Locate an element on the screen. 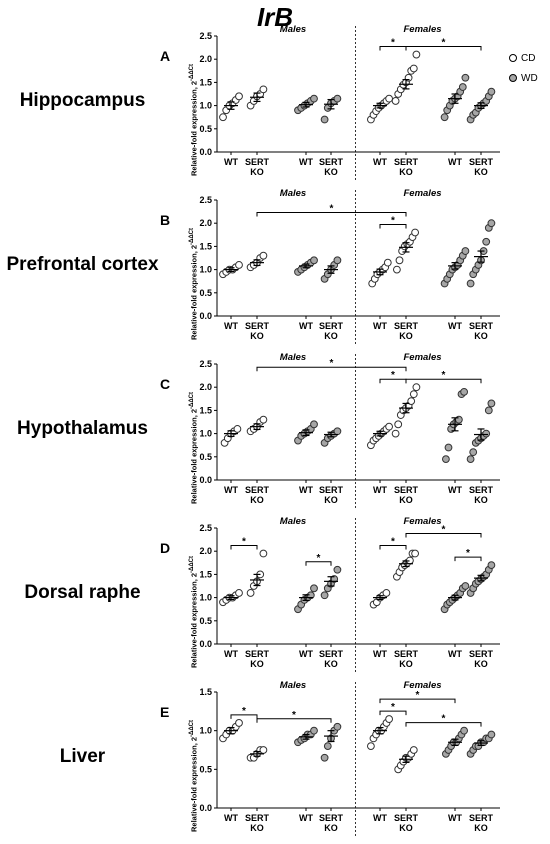 Image resolution: width=550 pixels, height=844 pixels. legend-label-wd: WD is located at coordinates (529, 78).